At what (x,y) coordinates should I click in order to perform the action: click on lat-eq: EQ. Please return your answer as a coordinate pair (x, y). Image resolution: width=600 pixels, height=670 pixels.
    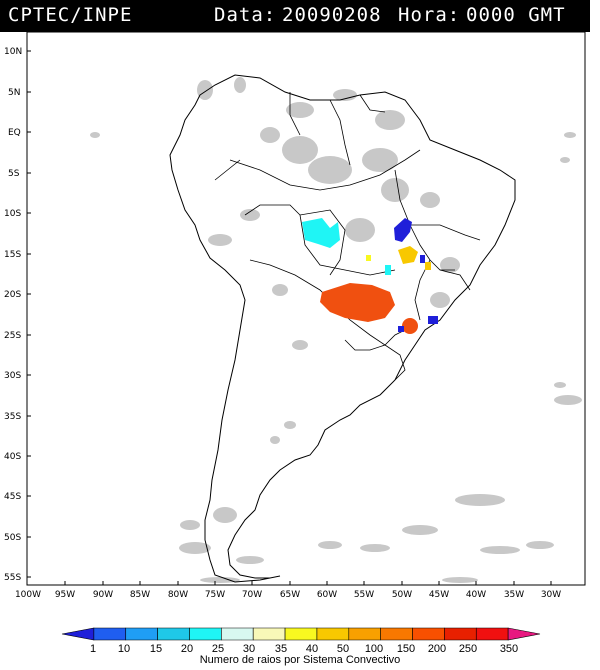
    Looking at the image, I should click on (14, 133).